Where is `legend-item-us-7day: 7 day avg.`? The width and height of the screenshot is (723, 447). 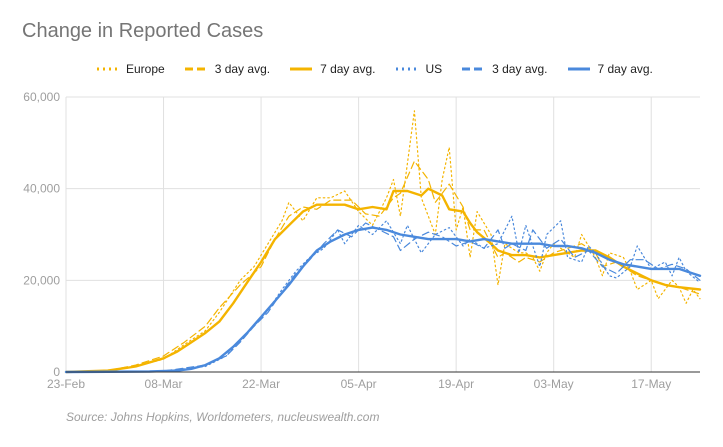 legend-item-us-7day: 7 day avg. is located at coordinates (610, 69).